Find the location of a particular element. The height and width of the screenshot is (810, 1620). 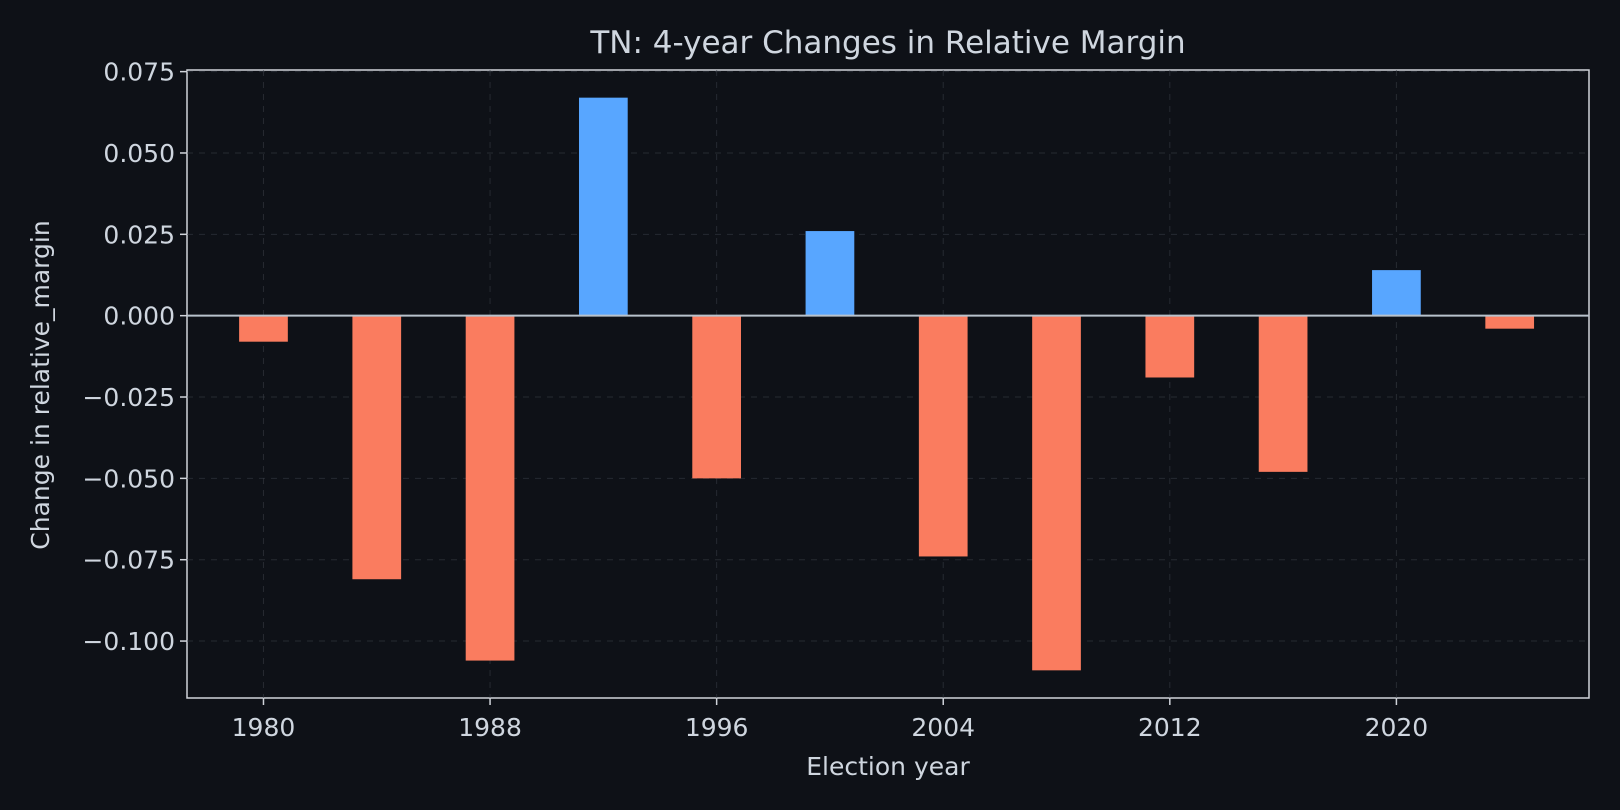

bar-1996 is located at coordinates (717, 397).